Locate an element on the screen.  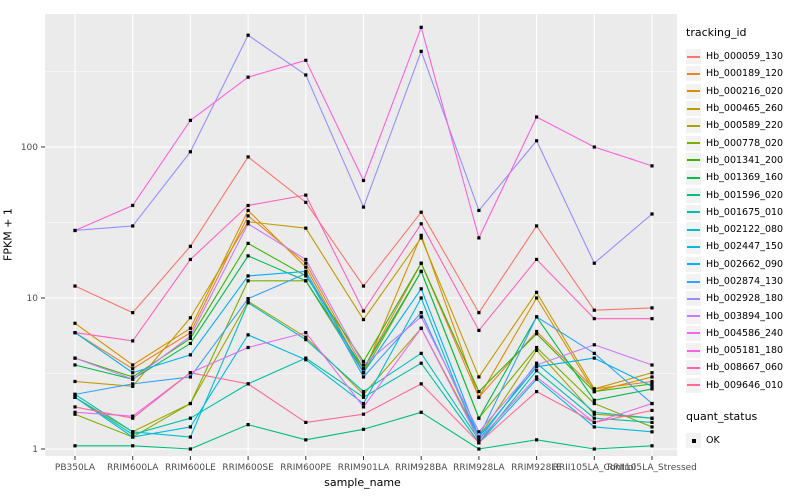
legend-label: Hb_009646_010 is located at coordinates (745, 385).